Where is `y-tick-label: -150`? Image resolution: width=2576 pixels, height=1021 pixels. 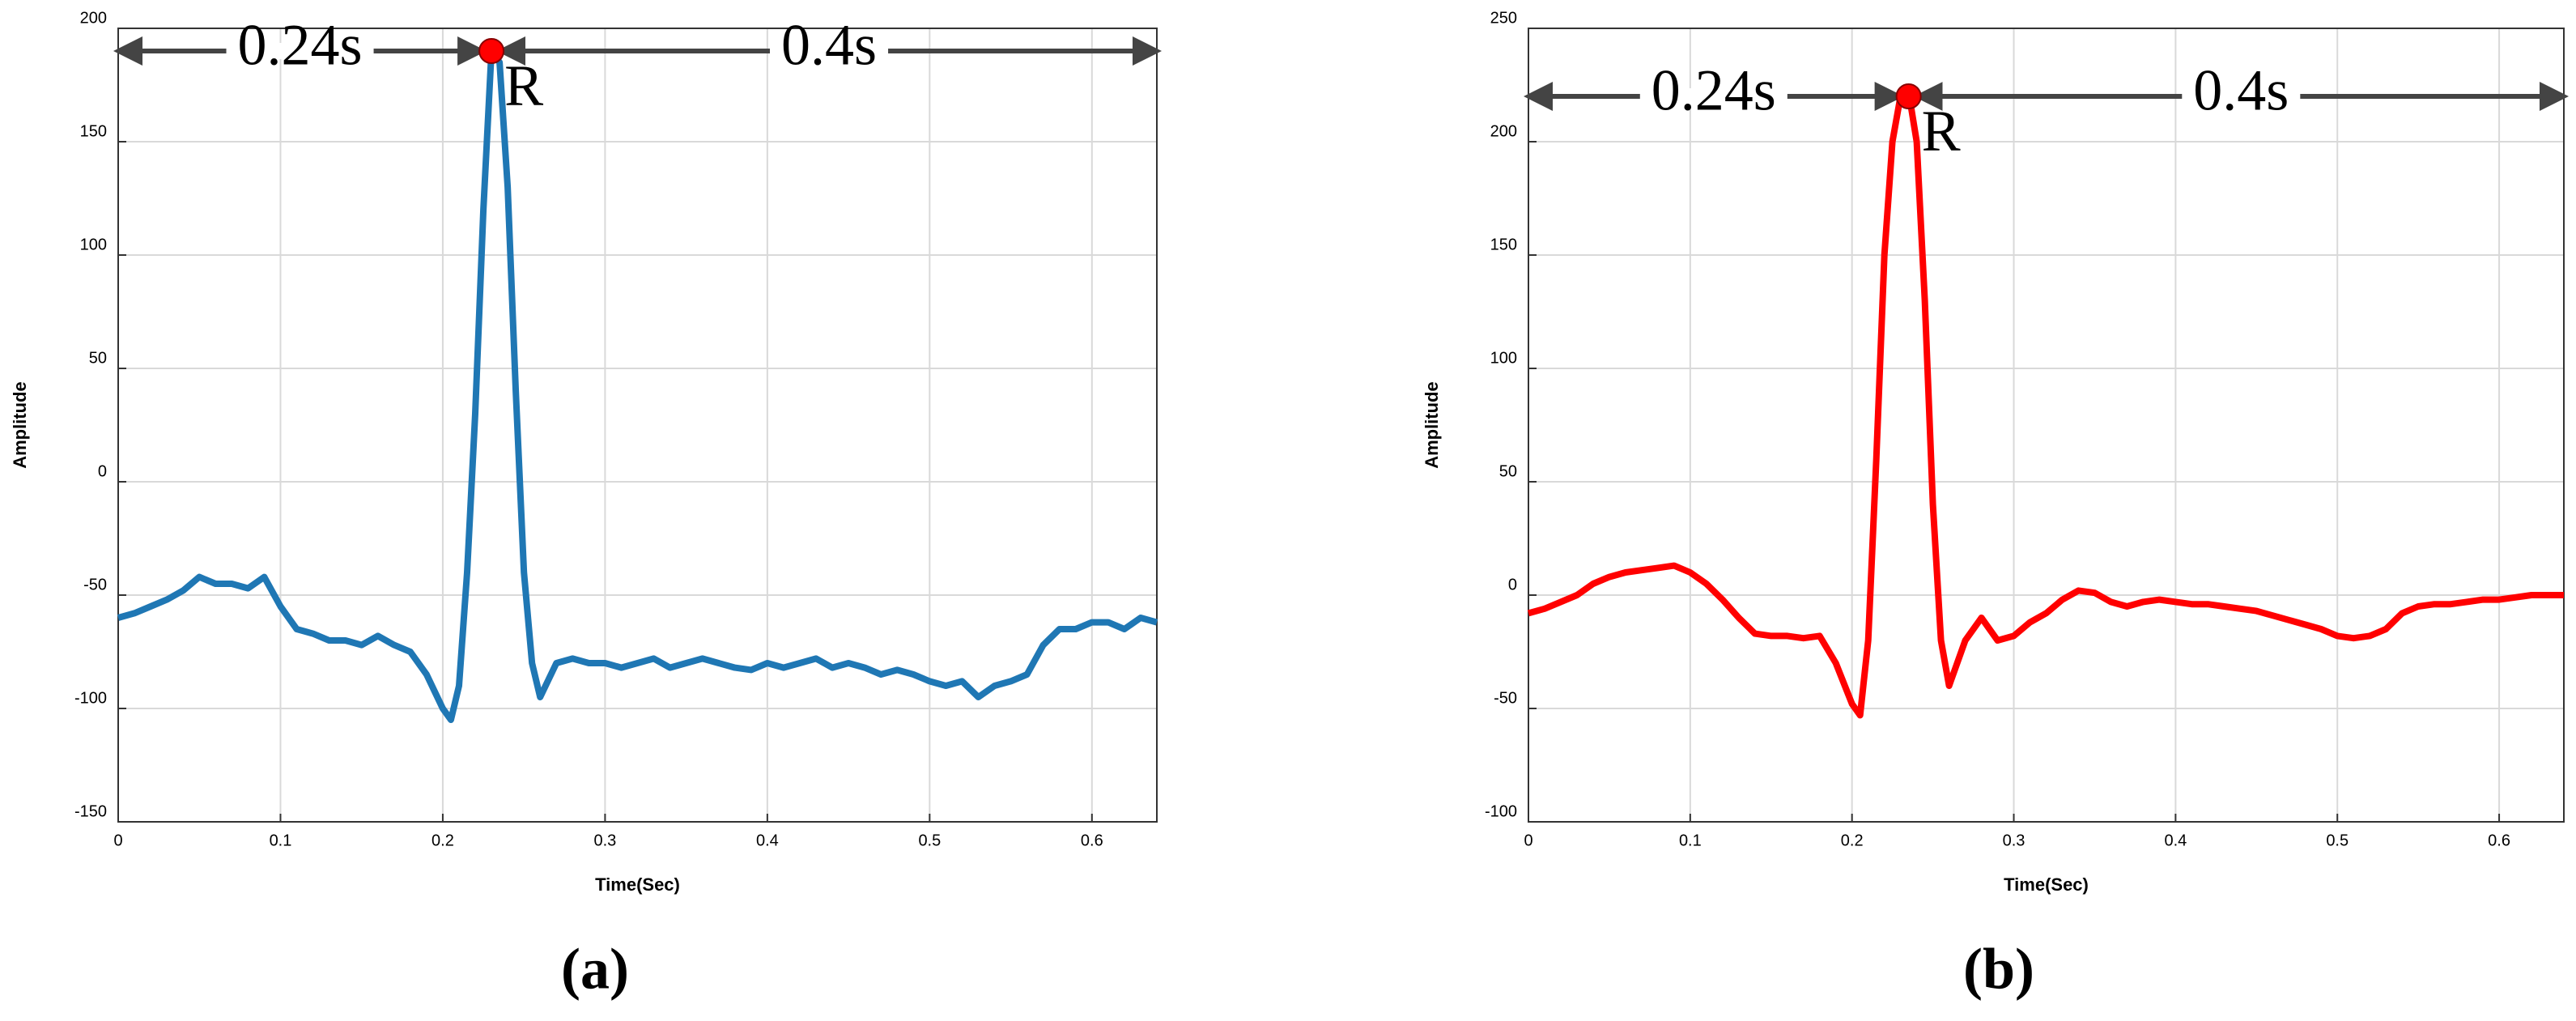
y-tick-label: -150 is located at coordinates (91, 811).